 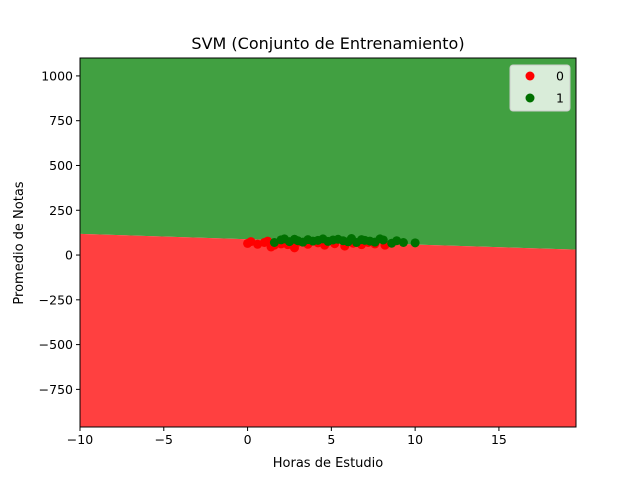 What do you see at coordinates (327, 43) in the screenshot?
I see `chart-title: SVM (Conjunto de Entrenamiento)` at bounding box center [327, 43].